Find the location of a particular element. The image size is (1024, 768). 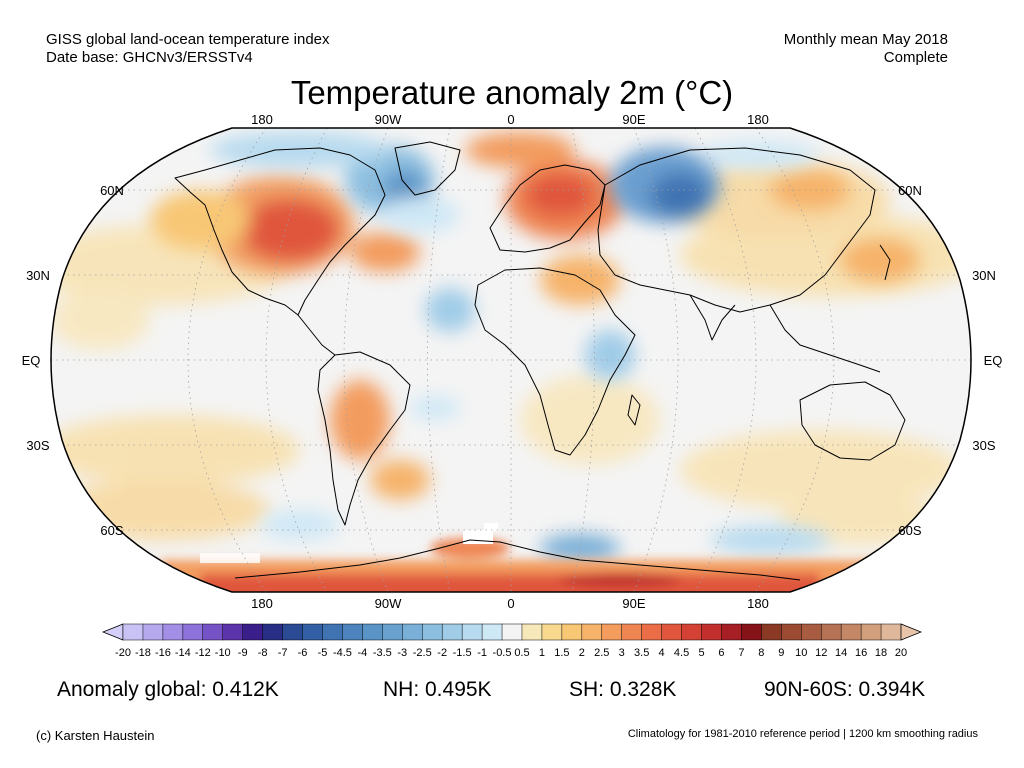

coast-madagascar is located at coordinates (634, 410).